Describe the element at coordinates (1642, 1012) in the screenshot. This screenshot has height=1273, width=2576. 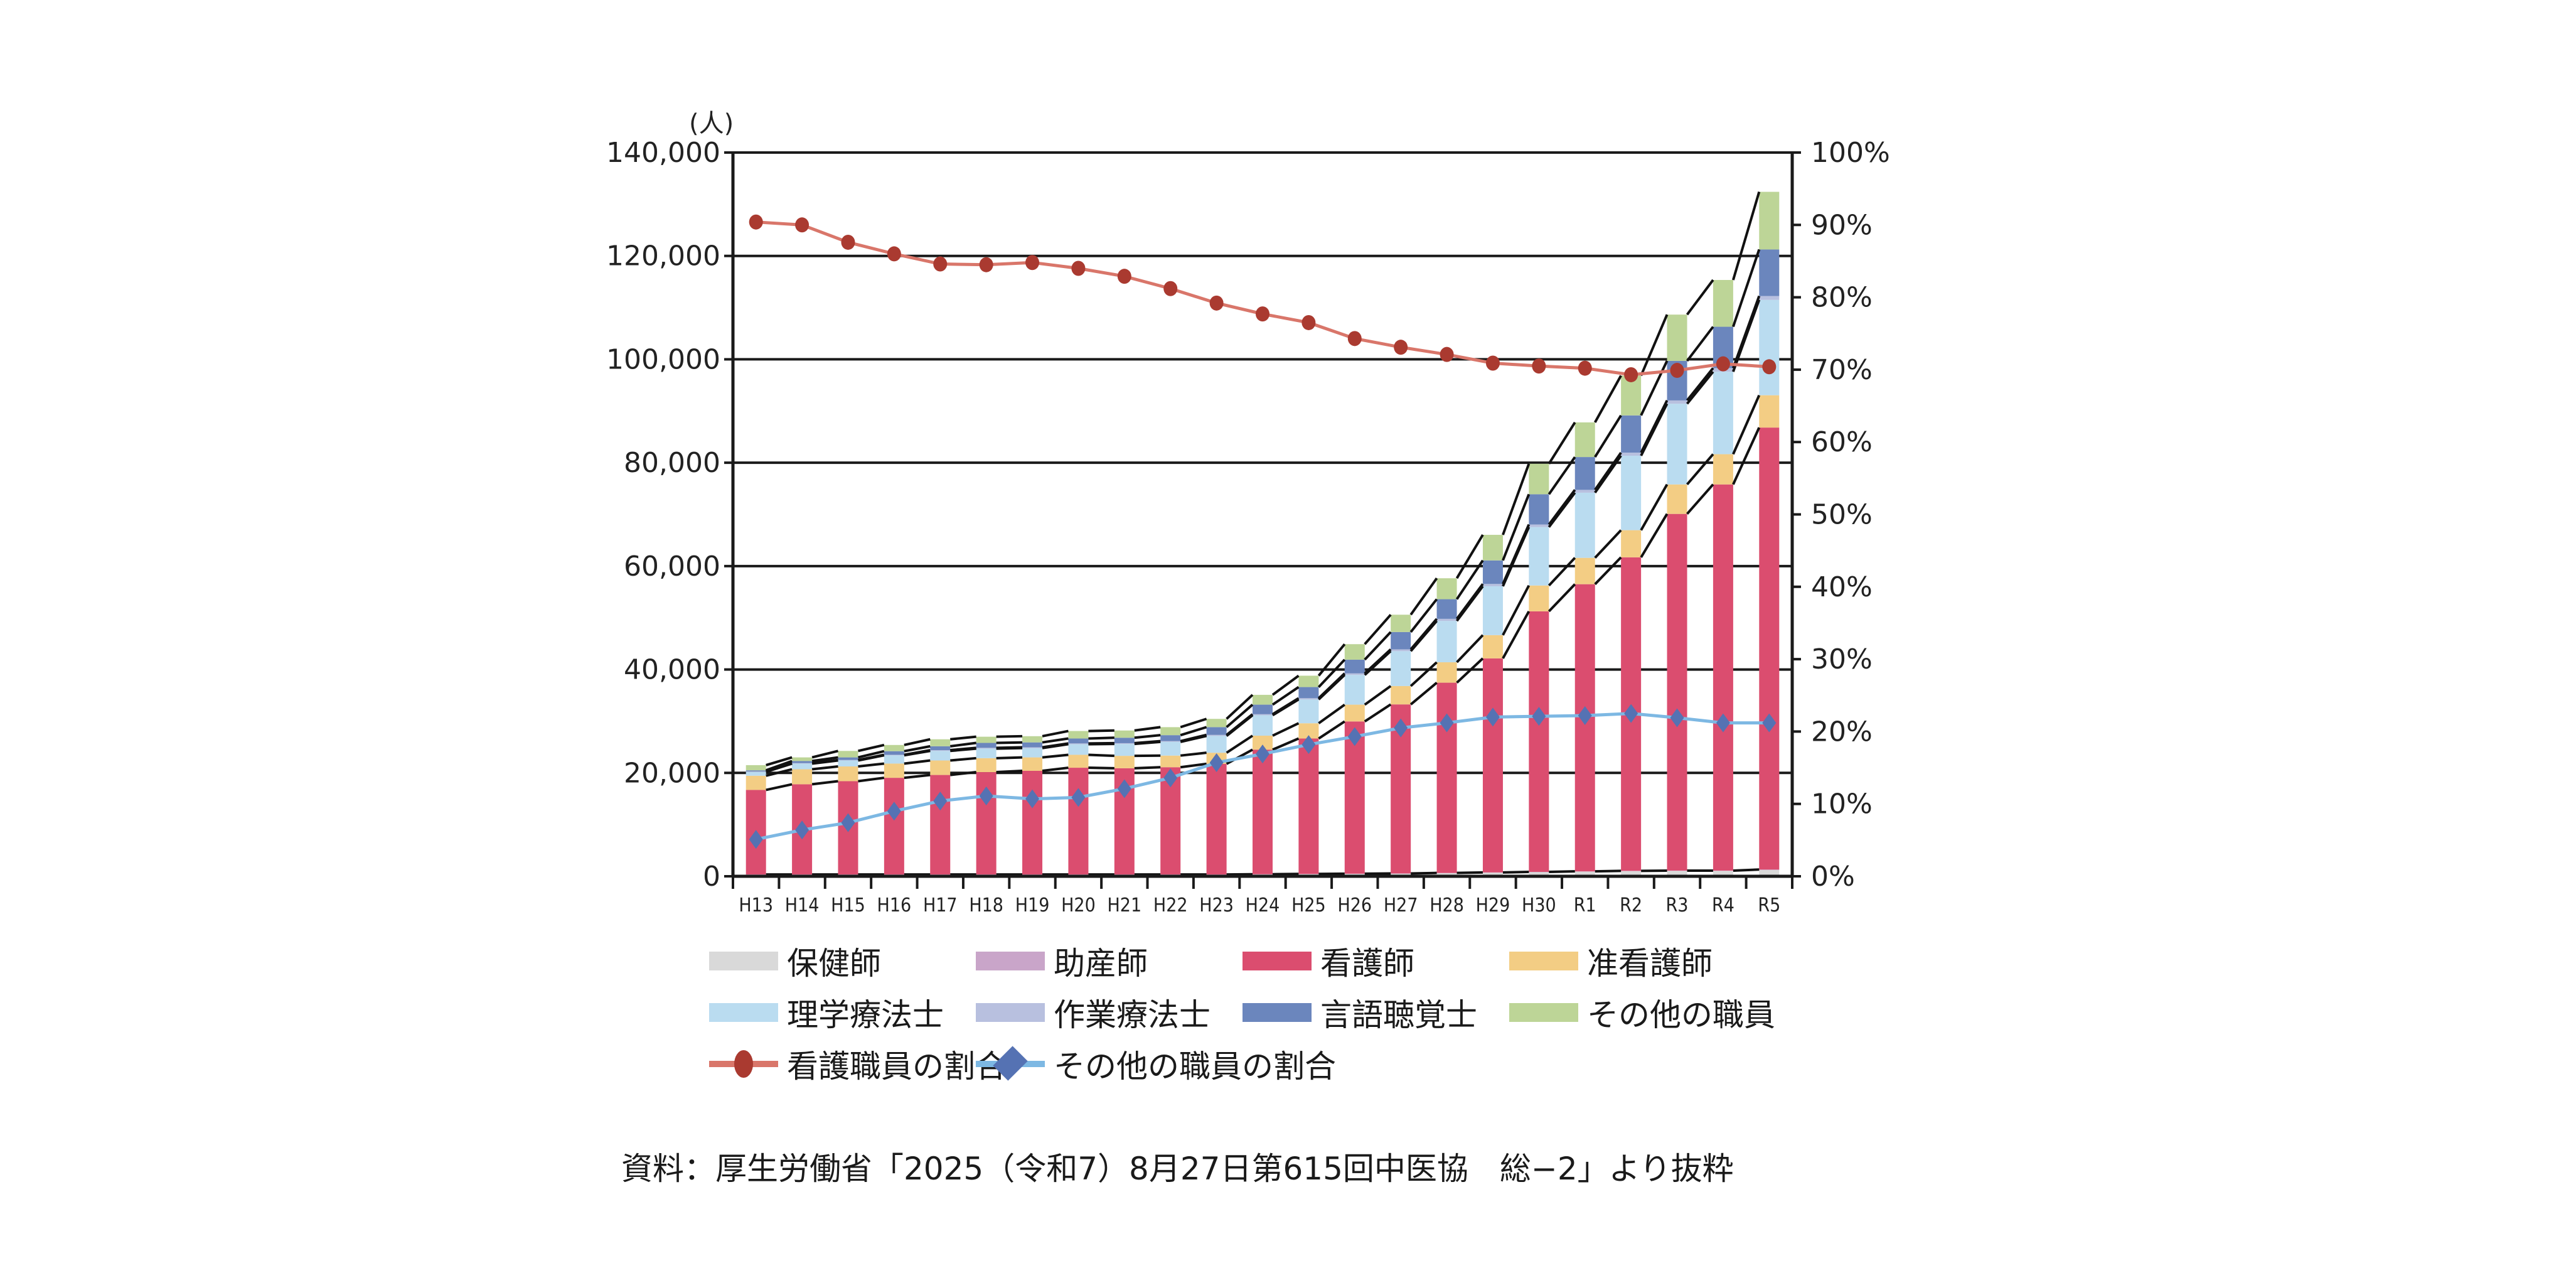
I see `legend-item-other-staff: その他の職員` at that location.